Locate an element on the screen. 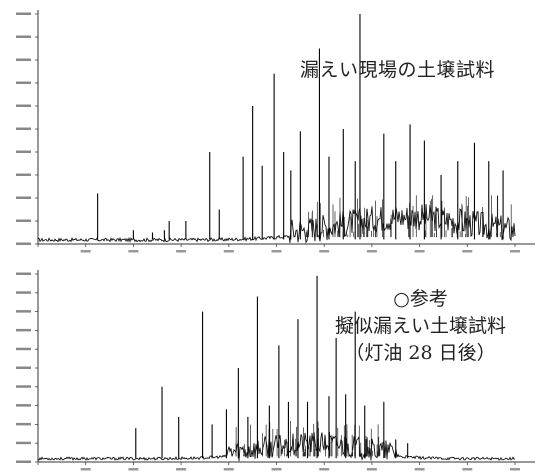 The width and height of the screenshot is (541, 475). chart-title-bottom: ○参考 擬似漏えい土壌試料 （灯油 28 日後） is located at coordinates (420, 326).